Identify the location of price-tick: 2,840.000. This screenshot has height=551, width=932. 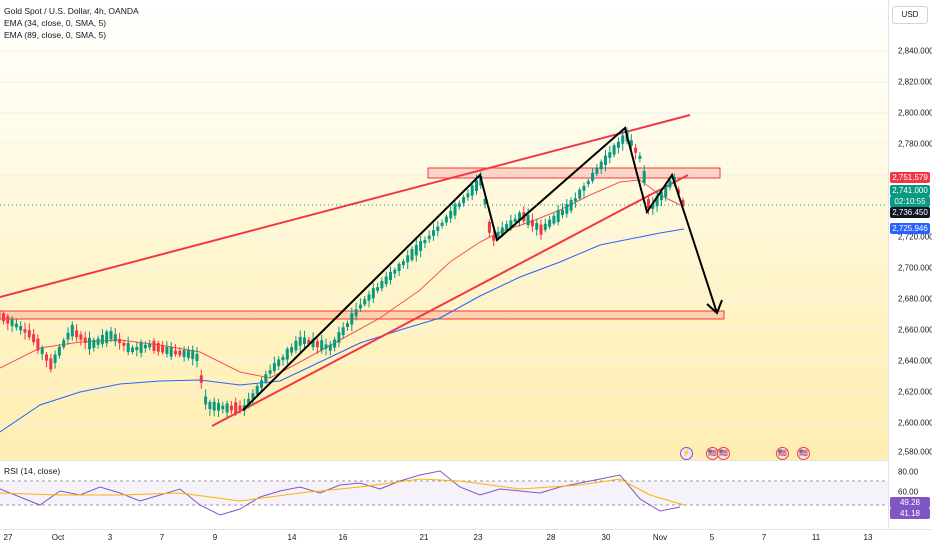
(915, 51).